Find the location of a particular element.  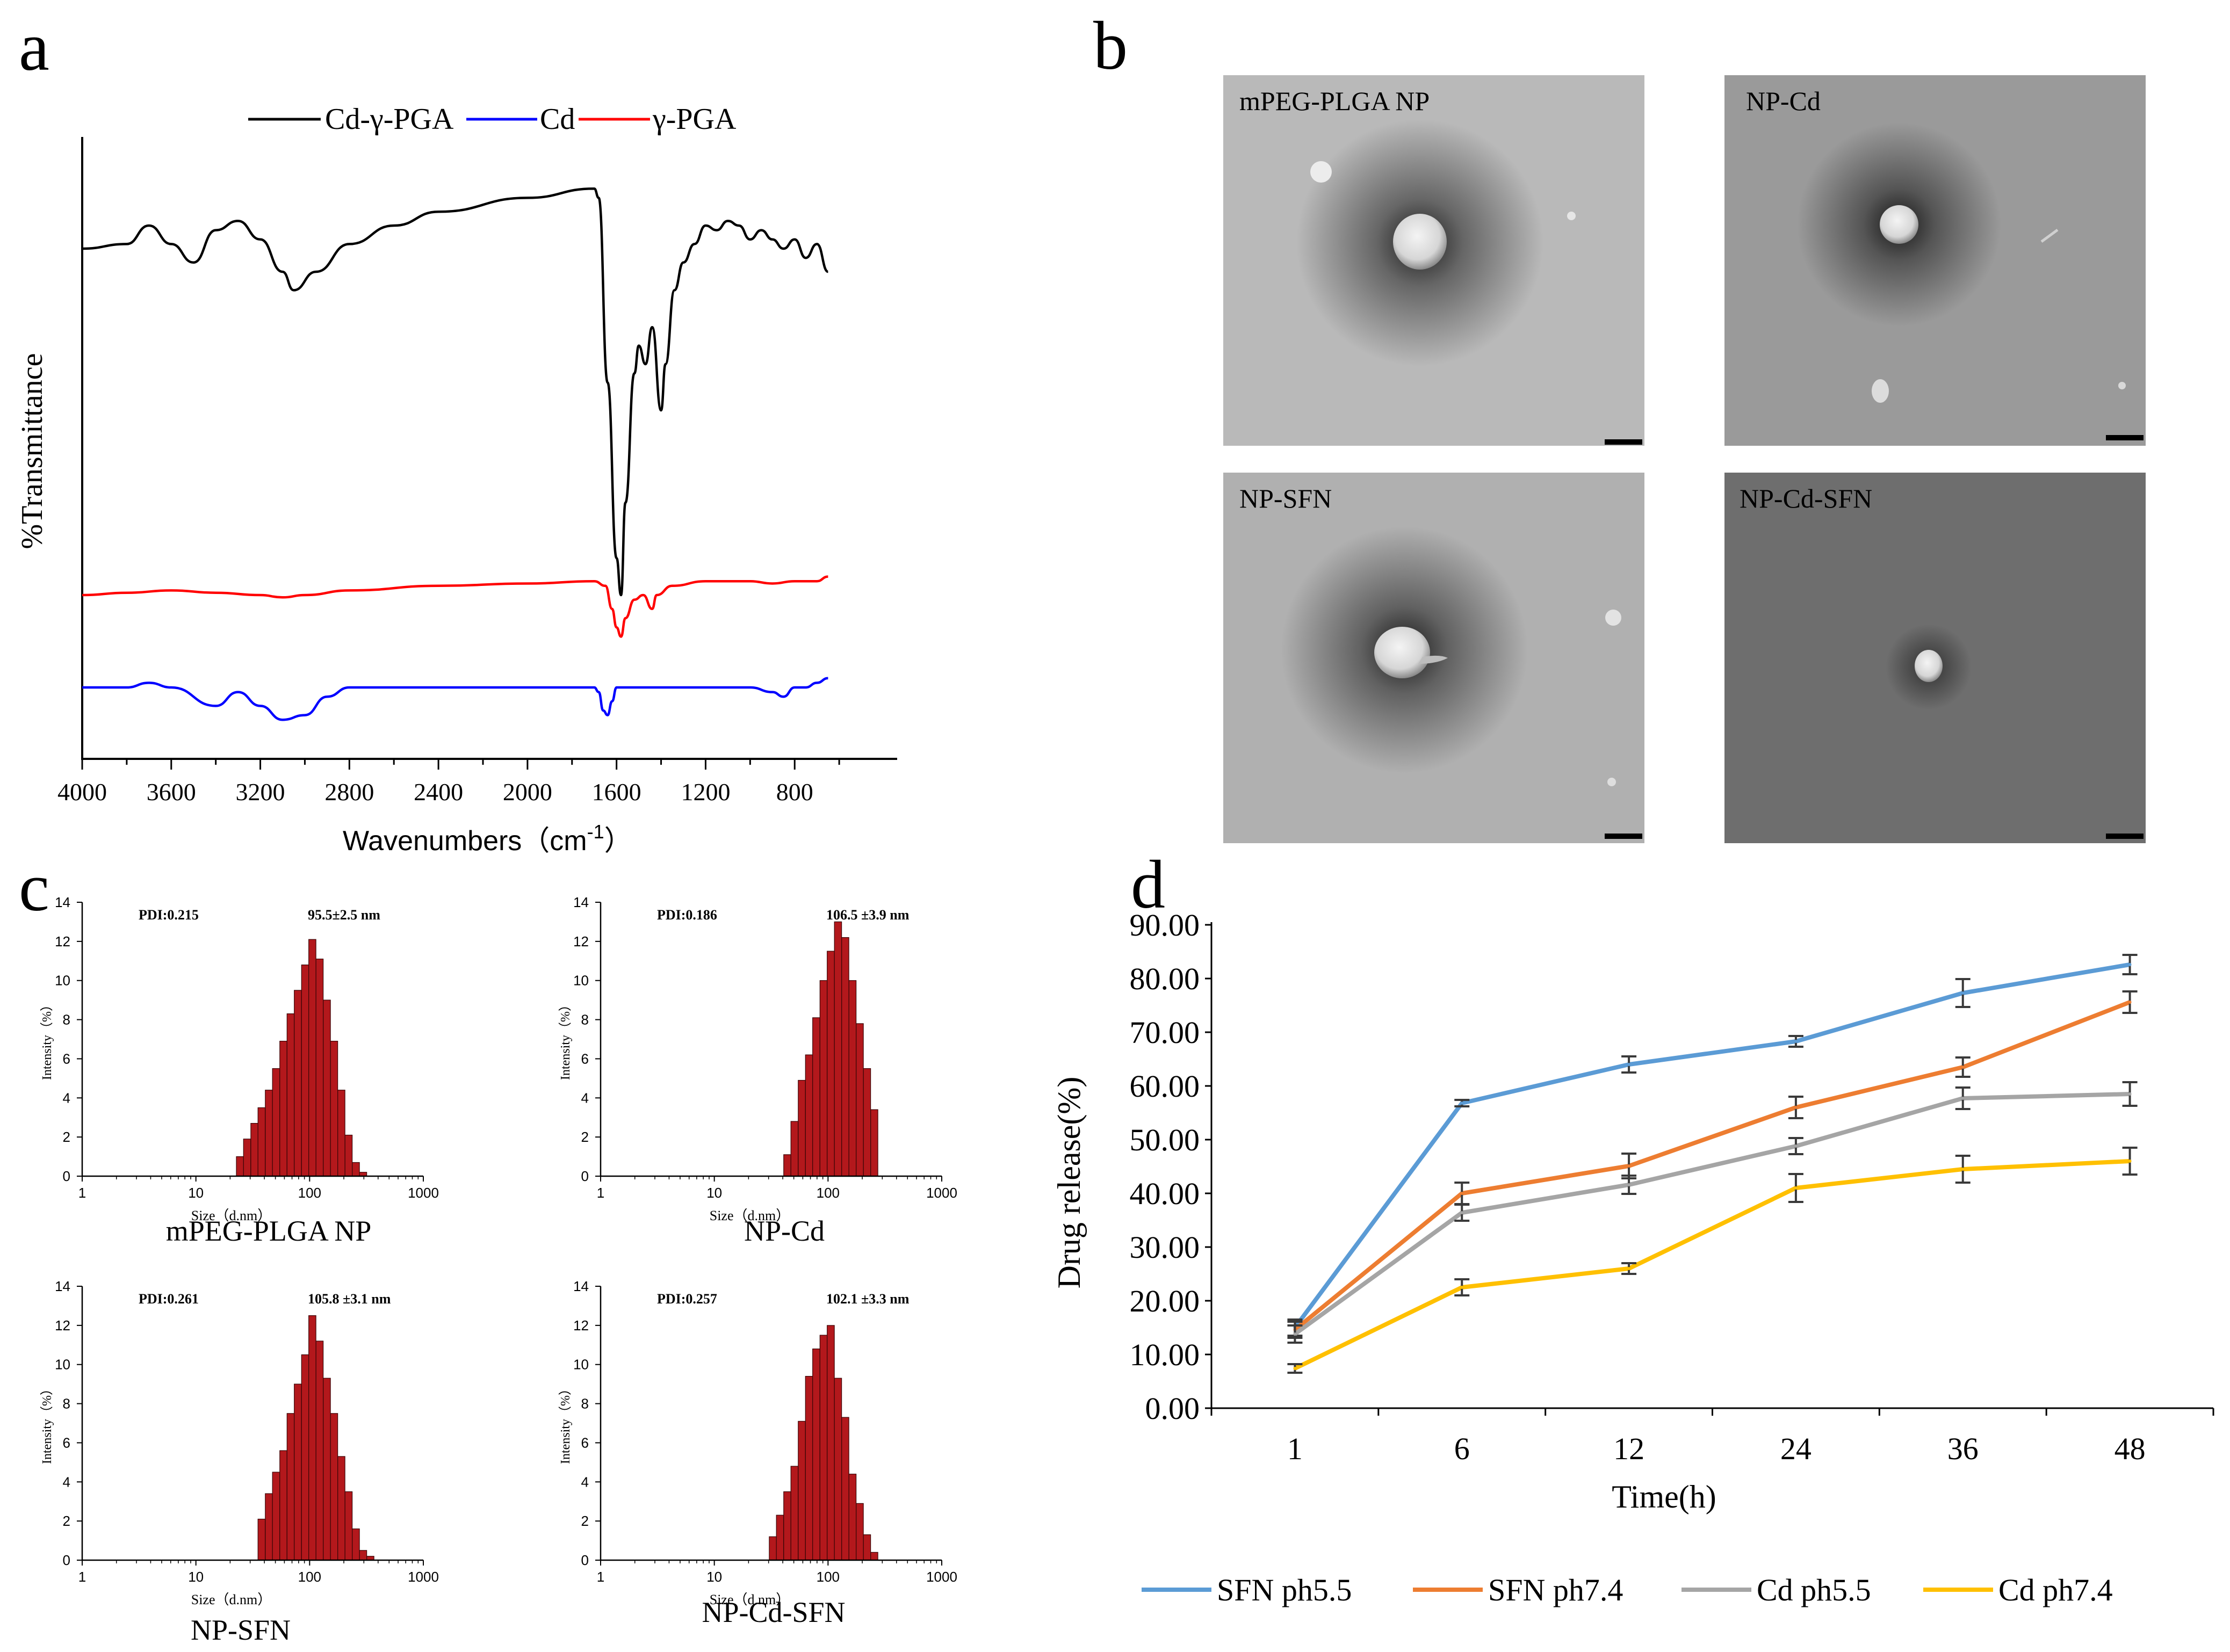

dls-size: 102.1 ±3.3 nm is located at coordinates (868, 1299).